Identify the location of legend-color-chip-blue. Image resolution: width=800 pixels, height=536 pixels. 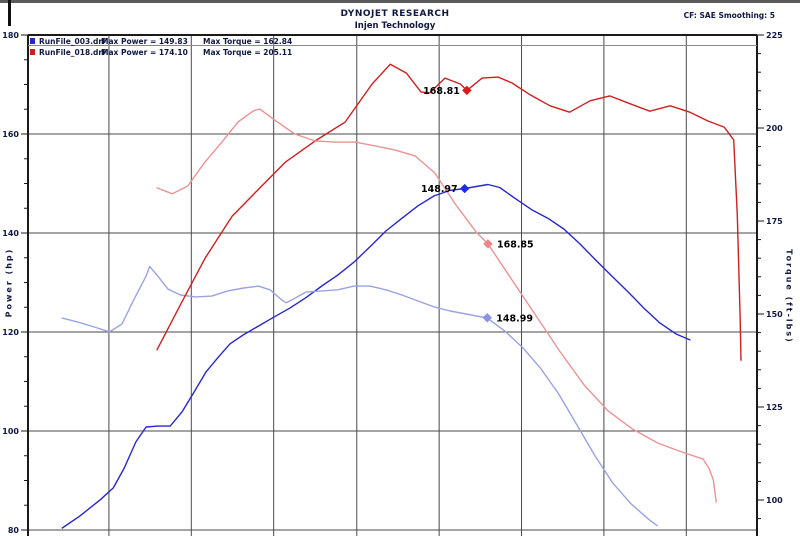
(32, 41).